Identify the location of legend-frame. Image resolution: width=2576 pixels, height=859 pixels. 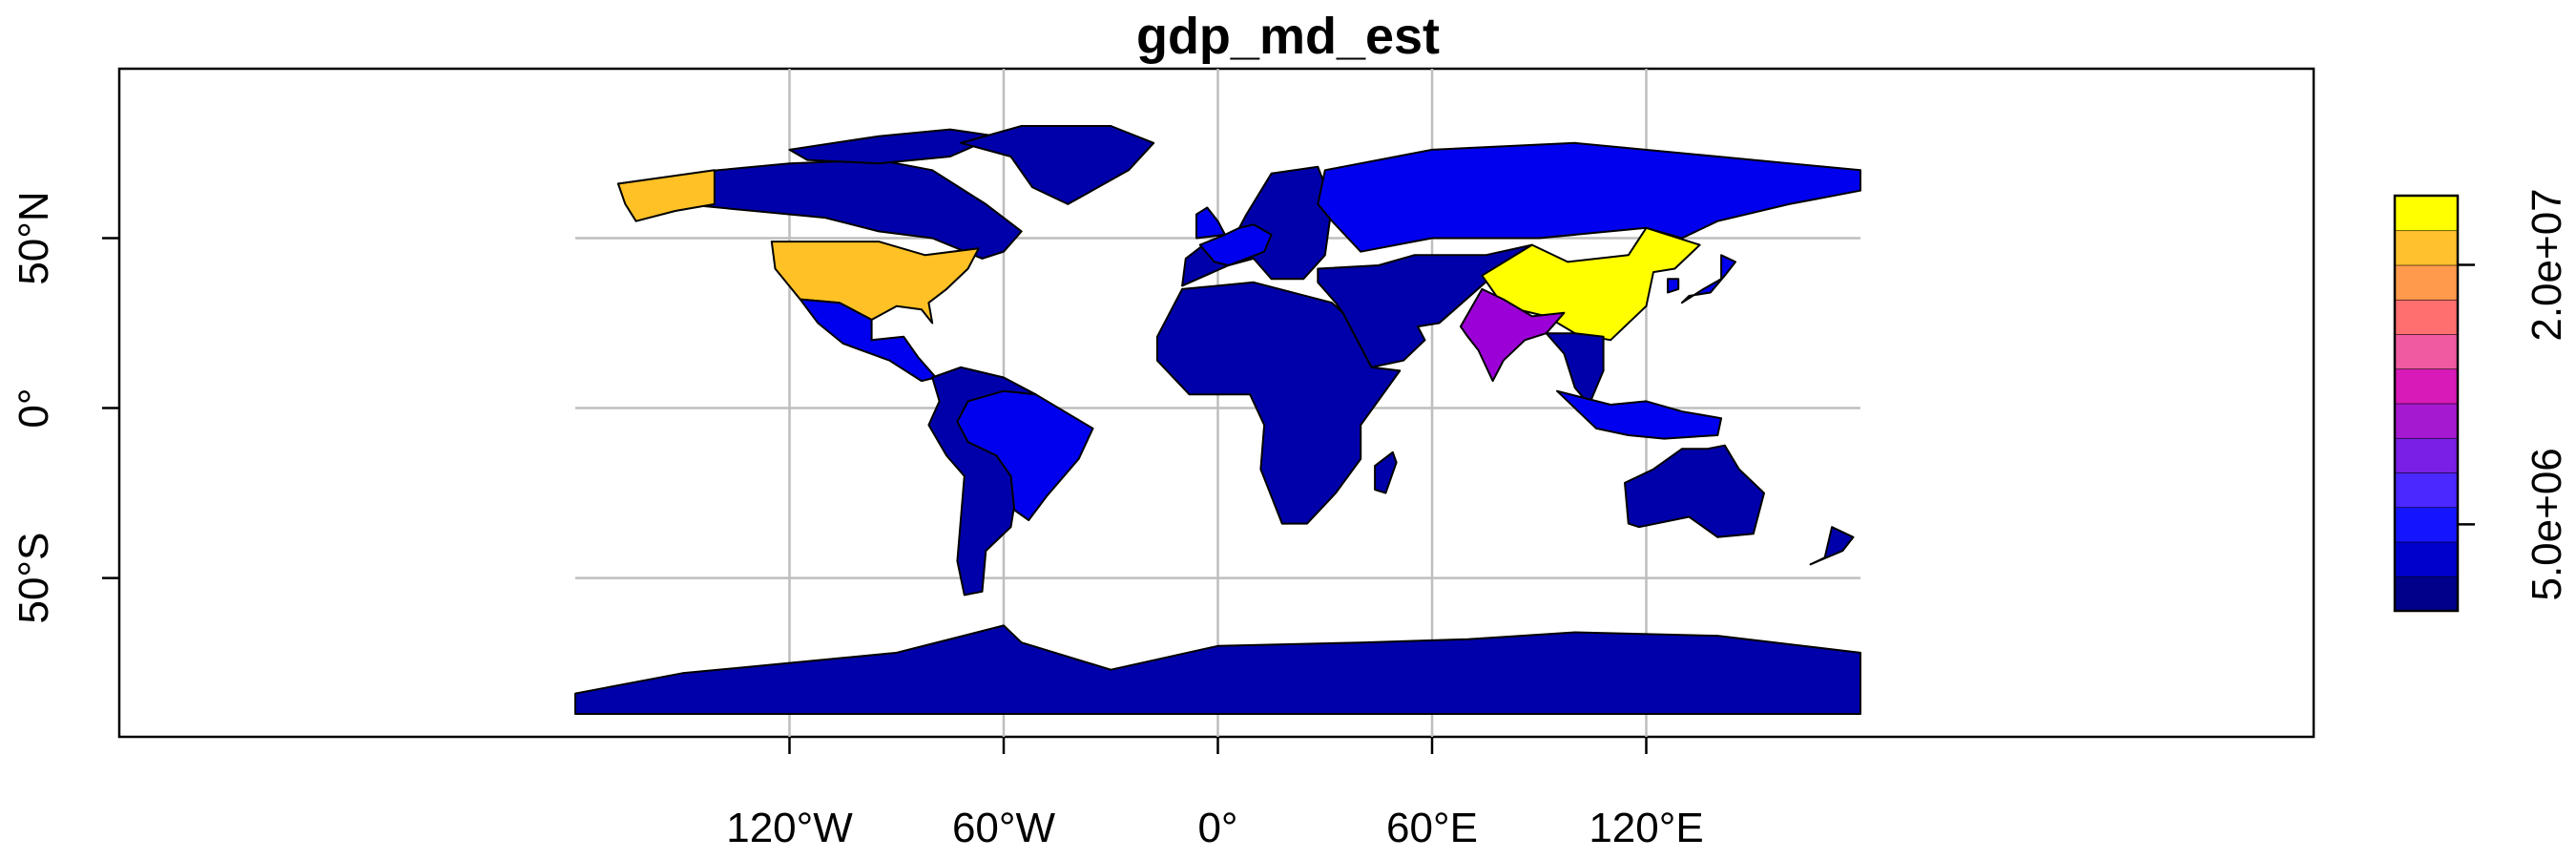
(2426, 403).